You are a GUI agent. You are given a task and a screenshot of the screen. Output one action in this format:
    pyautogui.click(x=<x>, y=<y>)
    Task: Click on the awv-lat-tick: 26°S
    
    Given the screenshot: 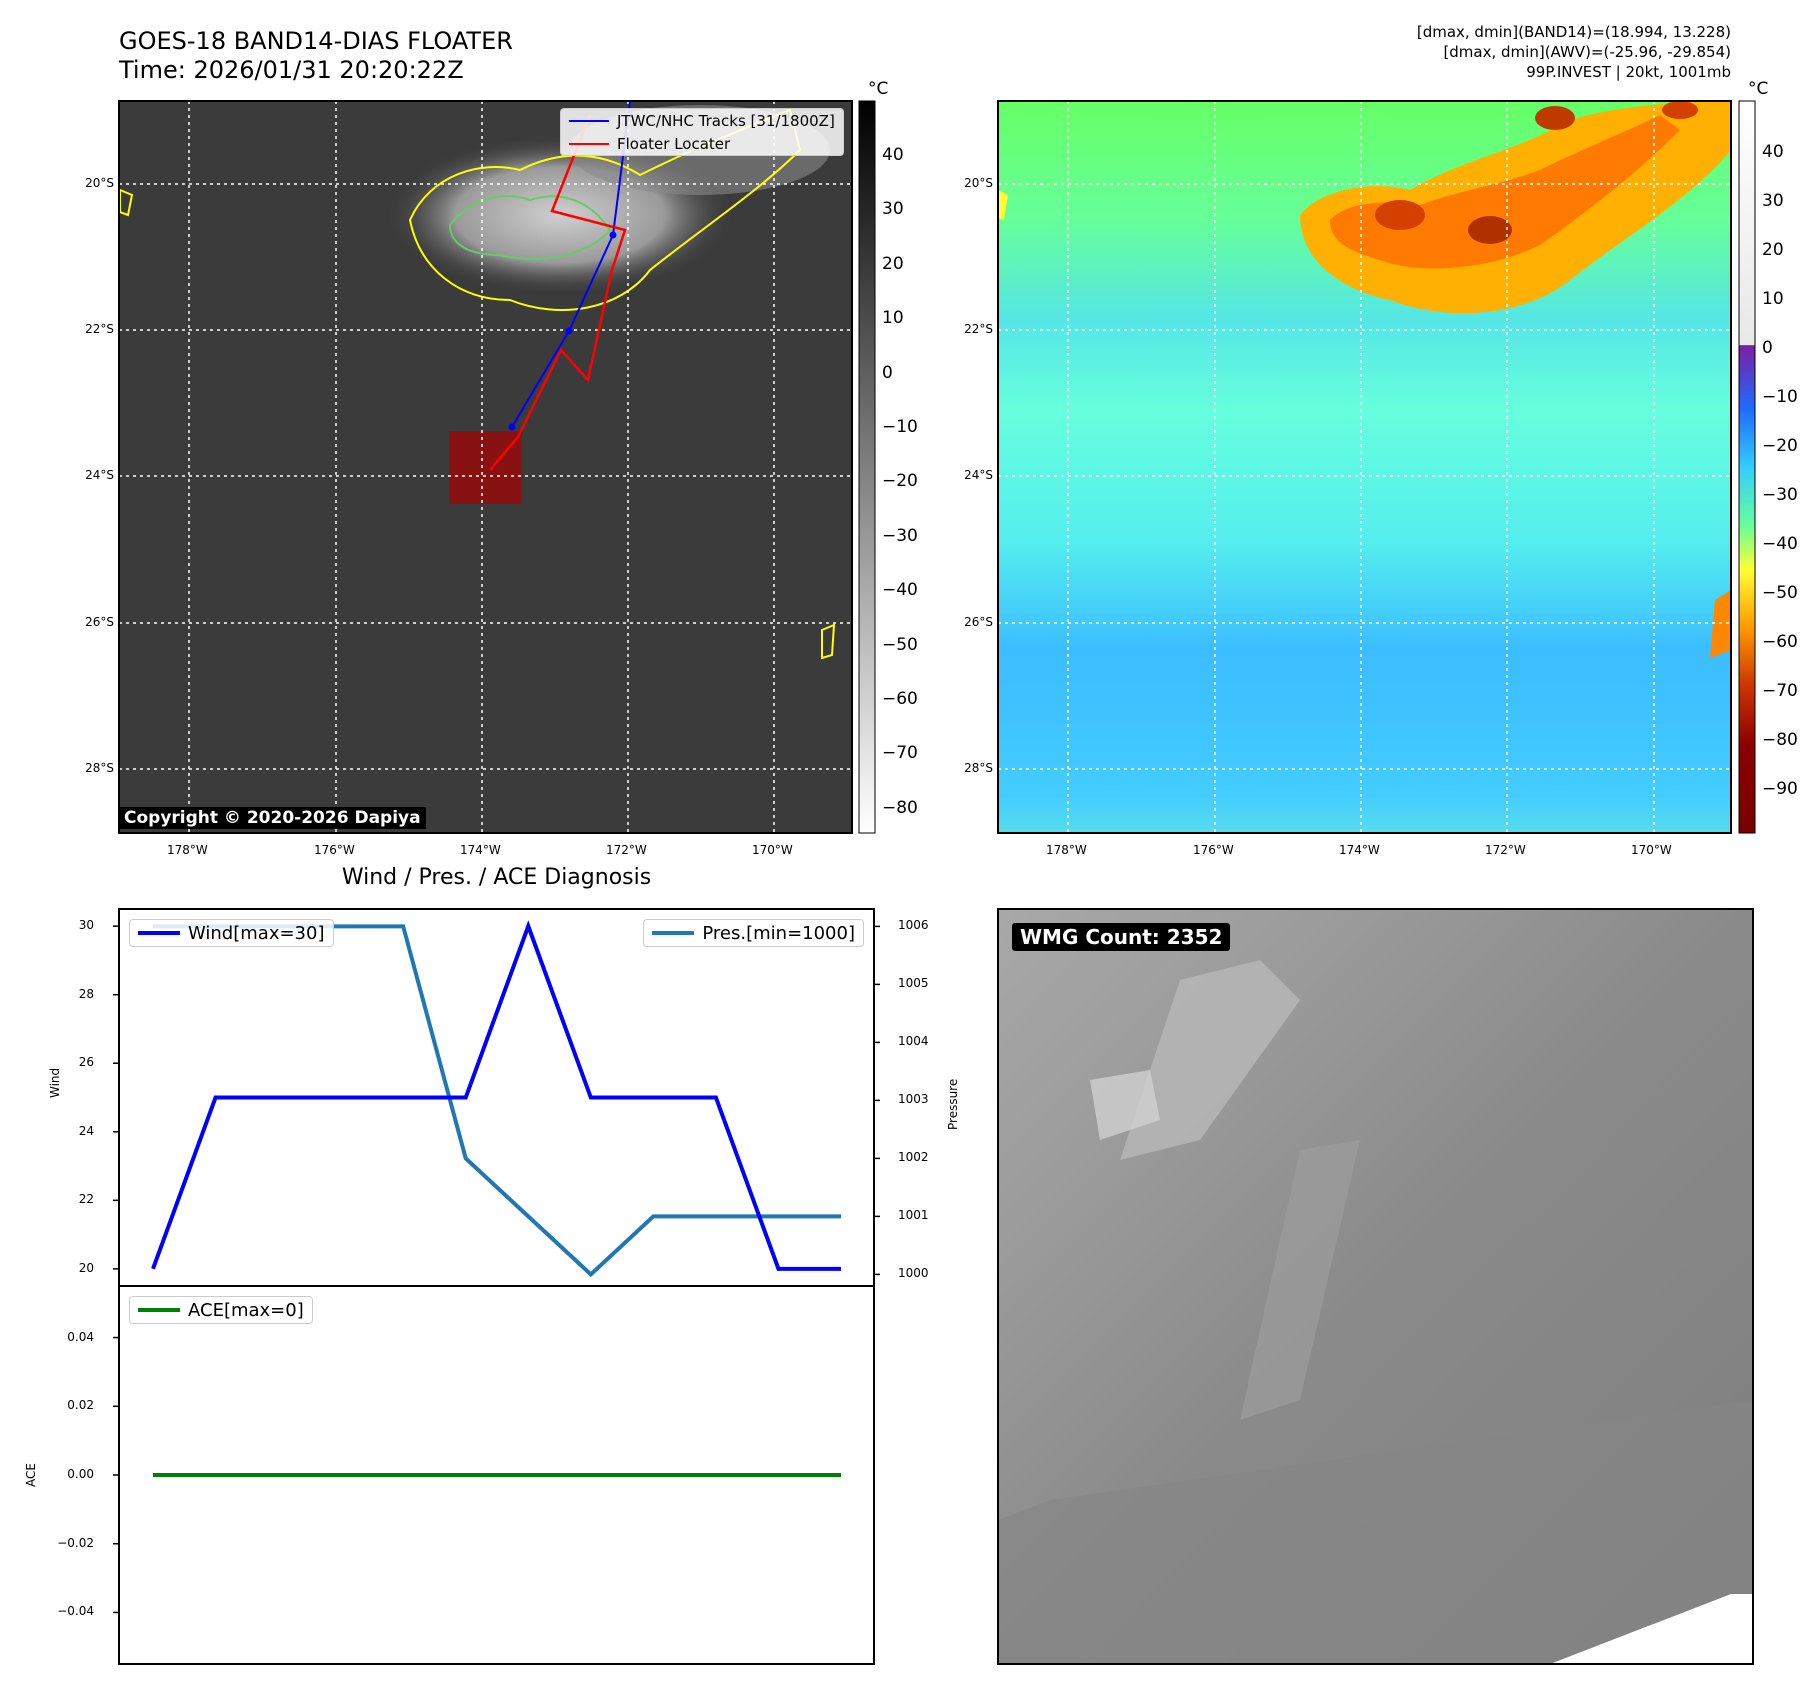 What is the action you would take?
    pyautogui.click(x=978, y=622)
    